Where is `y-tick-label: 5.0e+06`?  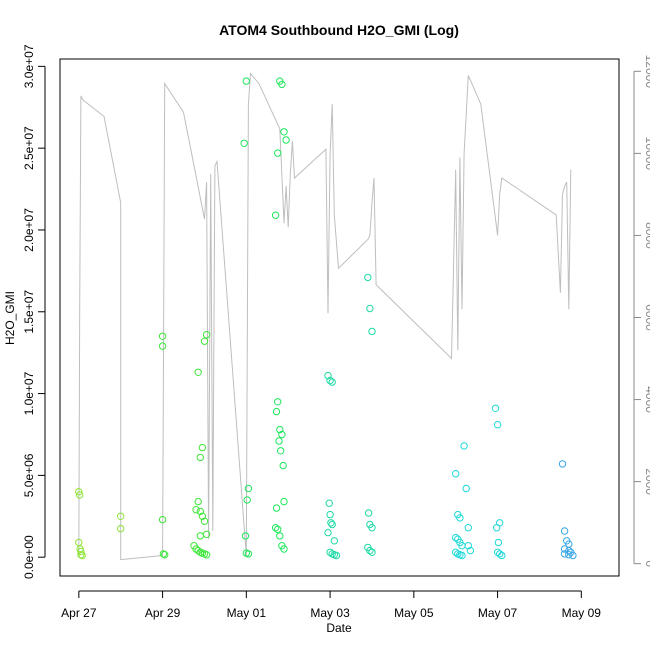 y-tick-label: 5.0e+06 is located at coordinates (29, 475).